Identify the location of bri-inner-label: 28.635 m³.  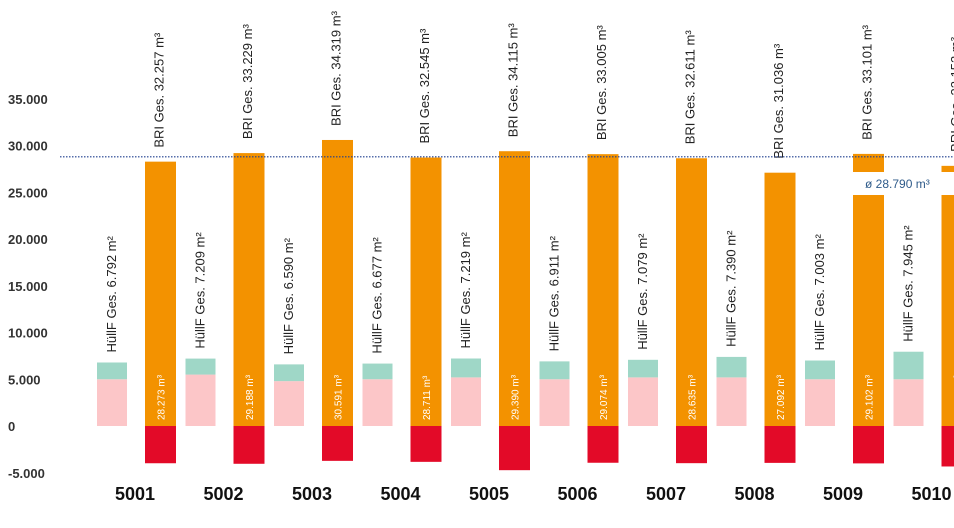
(693, 397).